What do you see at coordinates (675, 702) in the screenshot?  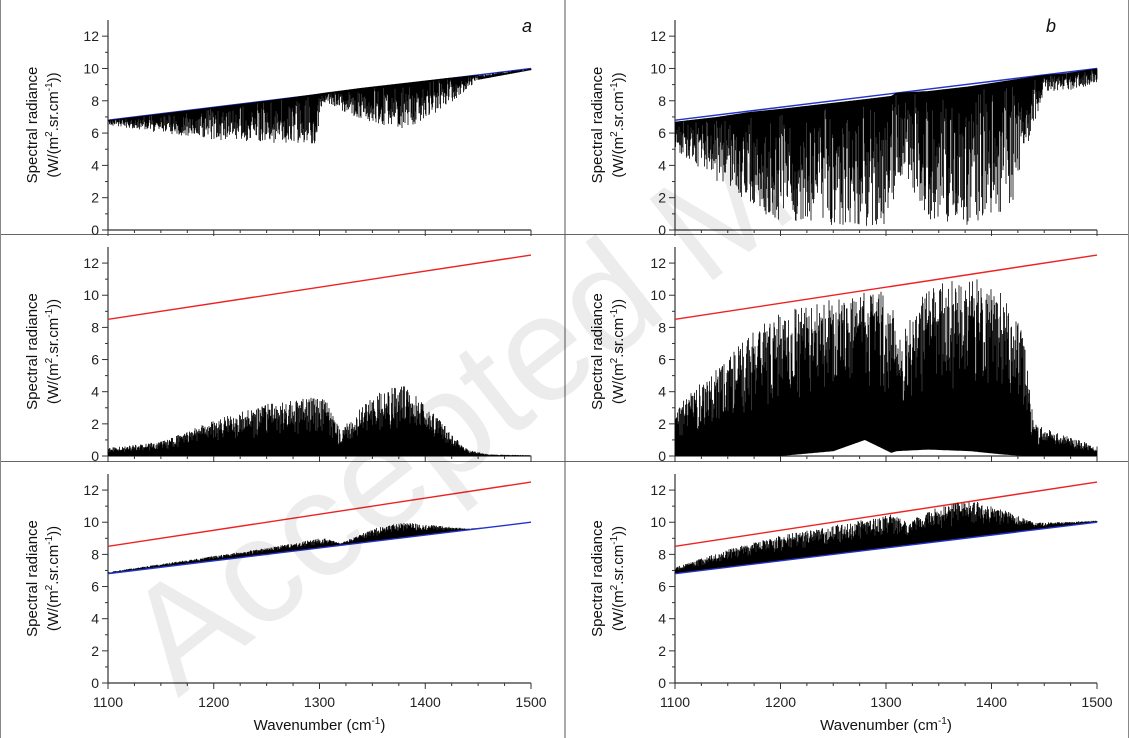 I see `x-tick-label: 1100` at bounding box center [675, 702].